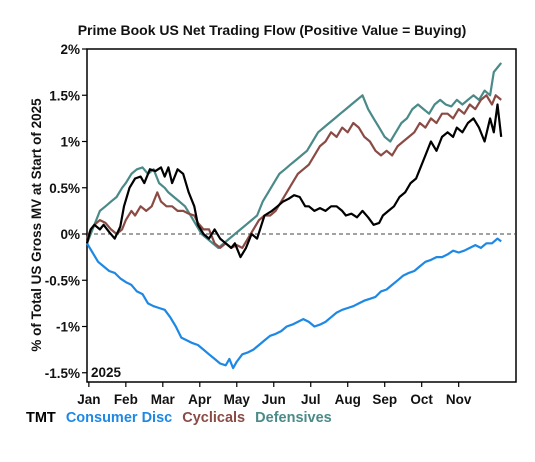 The image size is (535, 462). I want to click on x-tick-label: Nov, so click(459, 399).